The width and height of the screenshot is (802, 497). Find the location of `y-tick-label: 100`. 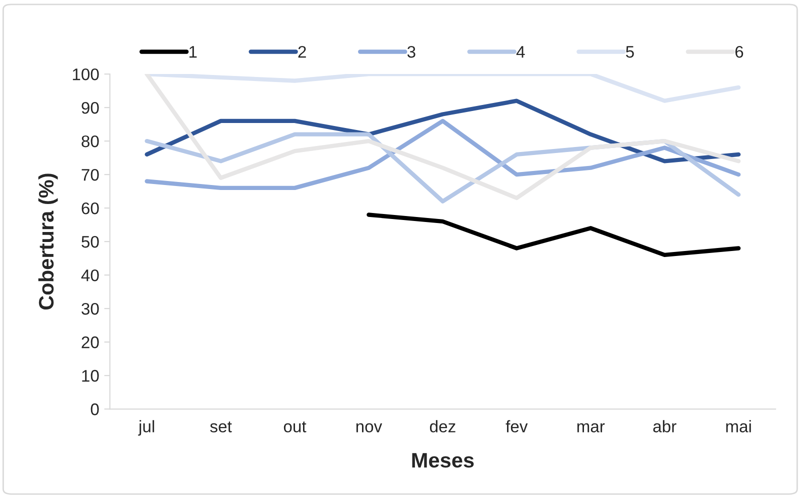

y-tick-label: 100 is located at coordinates (85, 74).